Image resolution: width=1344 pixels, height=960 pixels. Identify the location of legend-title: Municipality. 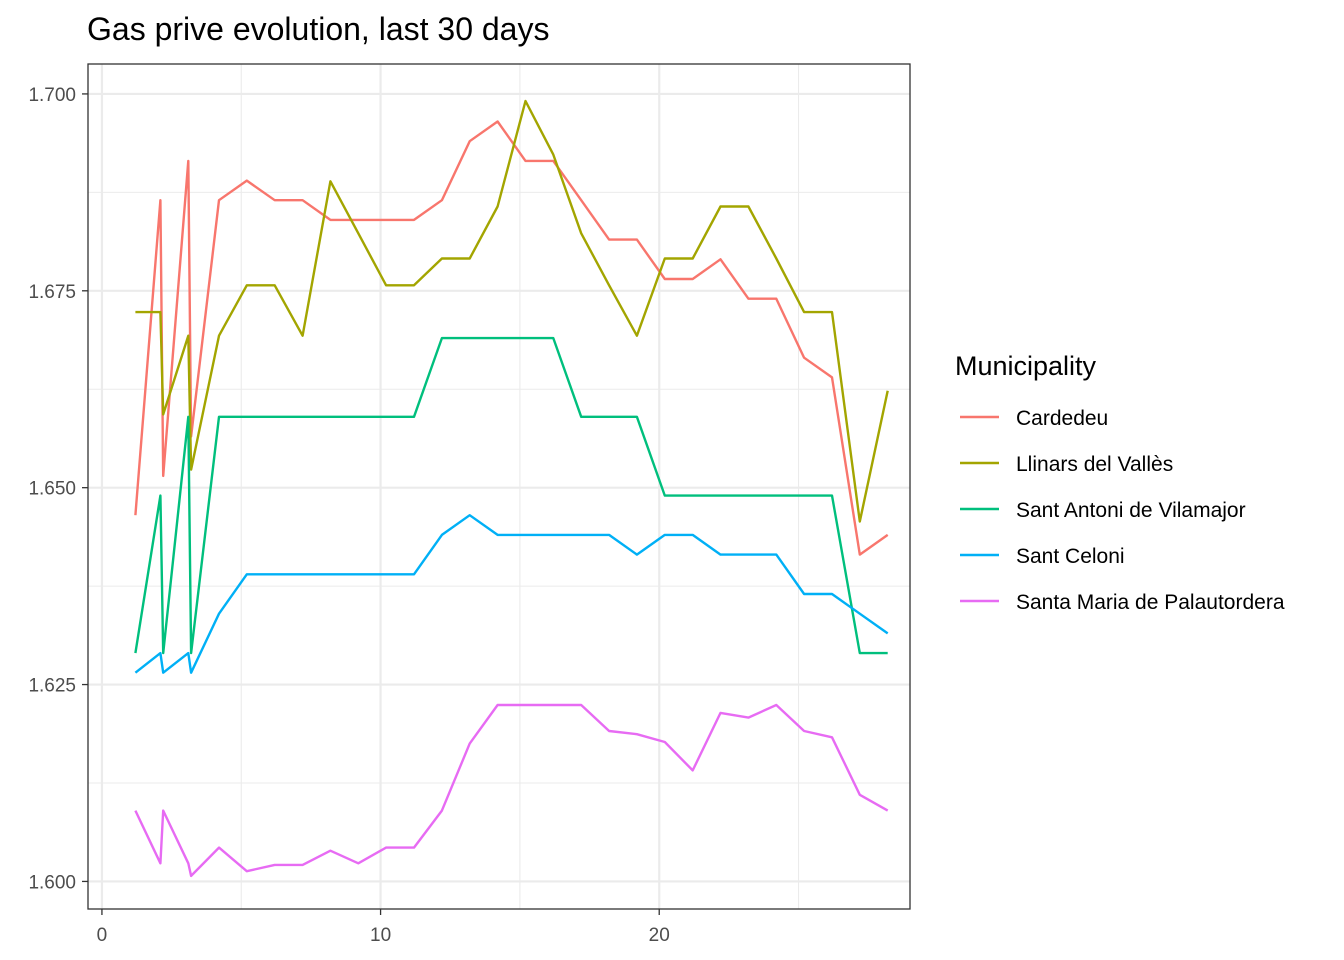
(1026, 366).